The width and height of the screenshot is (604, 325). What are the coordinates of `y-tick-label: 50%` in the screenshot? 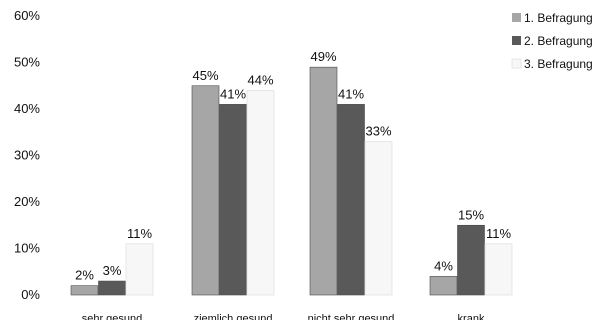 It's located at (27, 62).